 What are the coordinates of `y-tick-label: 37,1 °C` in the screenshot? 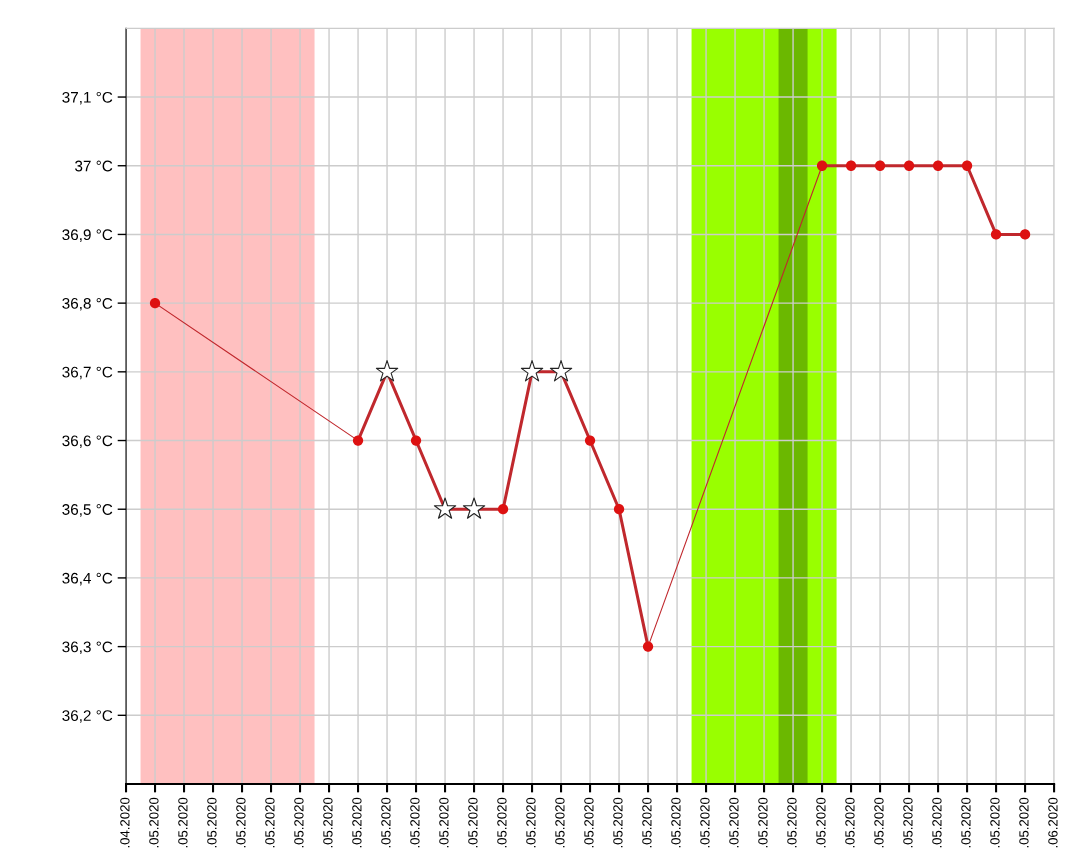 It's located at (87, 98).